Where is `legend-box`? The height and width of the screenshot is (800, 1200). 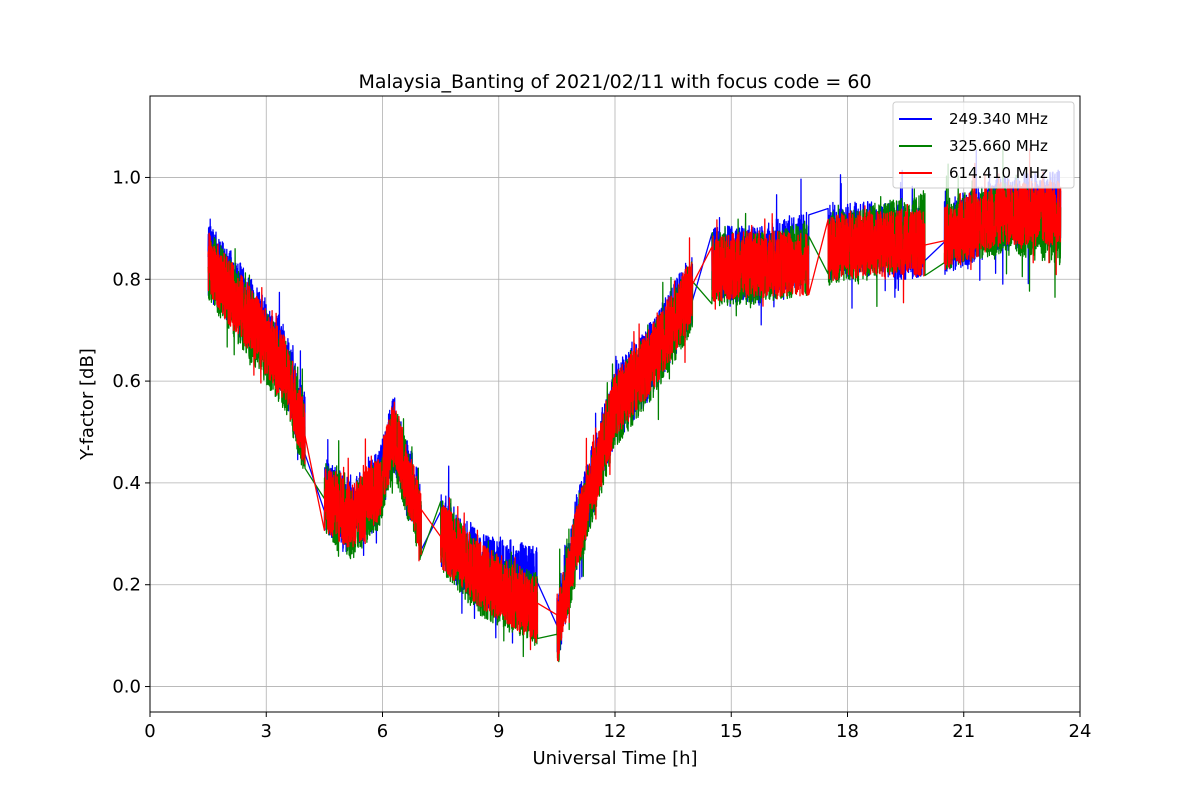 legend-box is located at coordinates (983, 145).